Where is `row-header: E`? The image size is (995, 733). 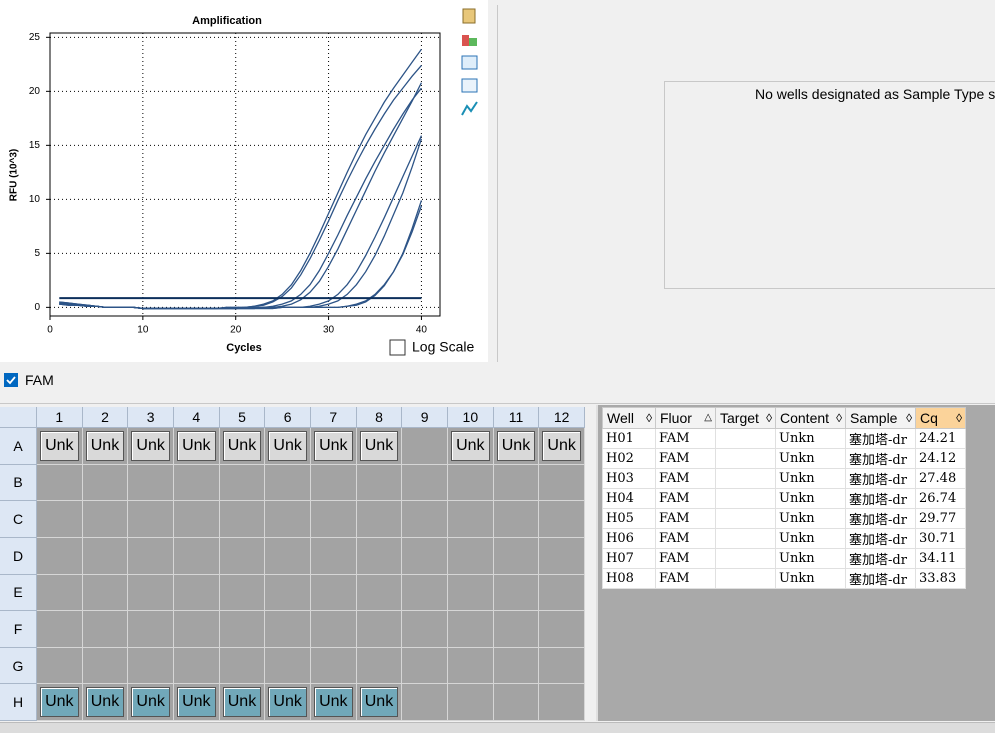
row-header: E is located at coordinates (18, 593).